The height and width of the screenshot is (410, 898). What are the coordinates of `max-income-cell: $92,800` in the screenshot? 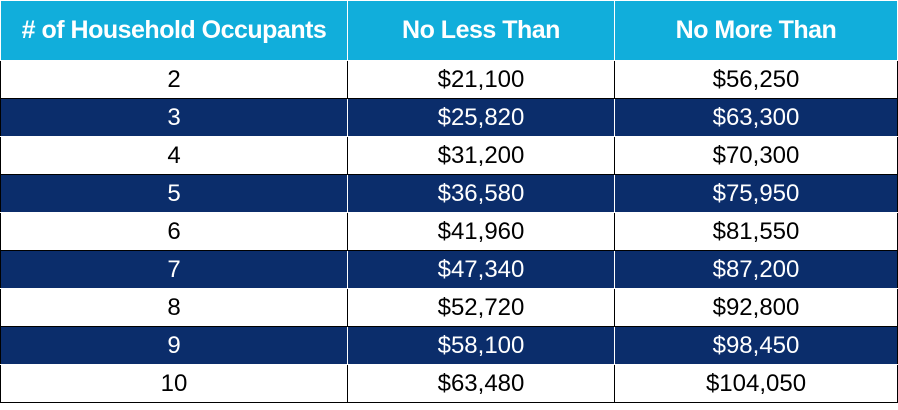 It's located at (756, 307).